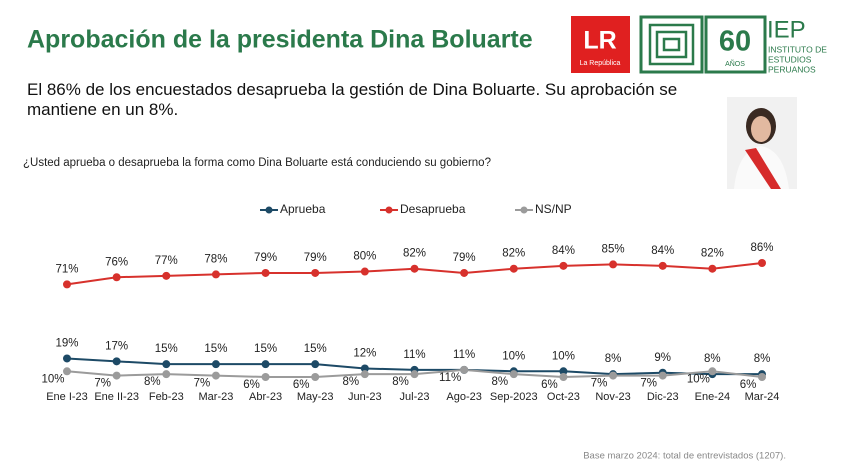 The image size is (845, 467). I want to click on data-label: 12%, so click(364, 353).